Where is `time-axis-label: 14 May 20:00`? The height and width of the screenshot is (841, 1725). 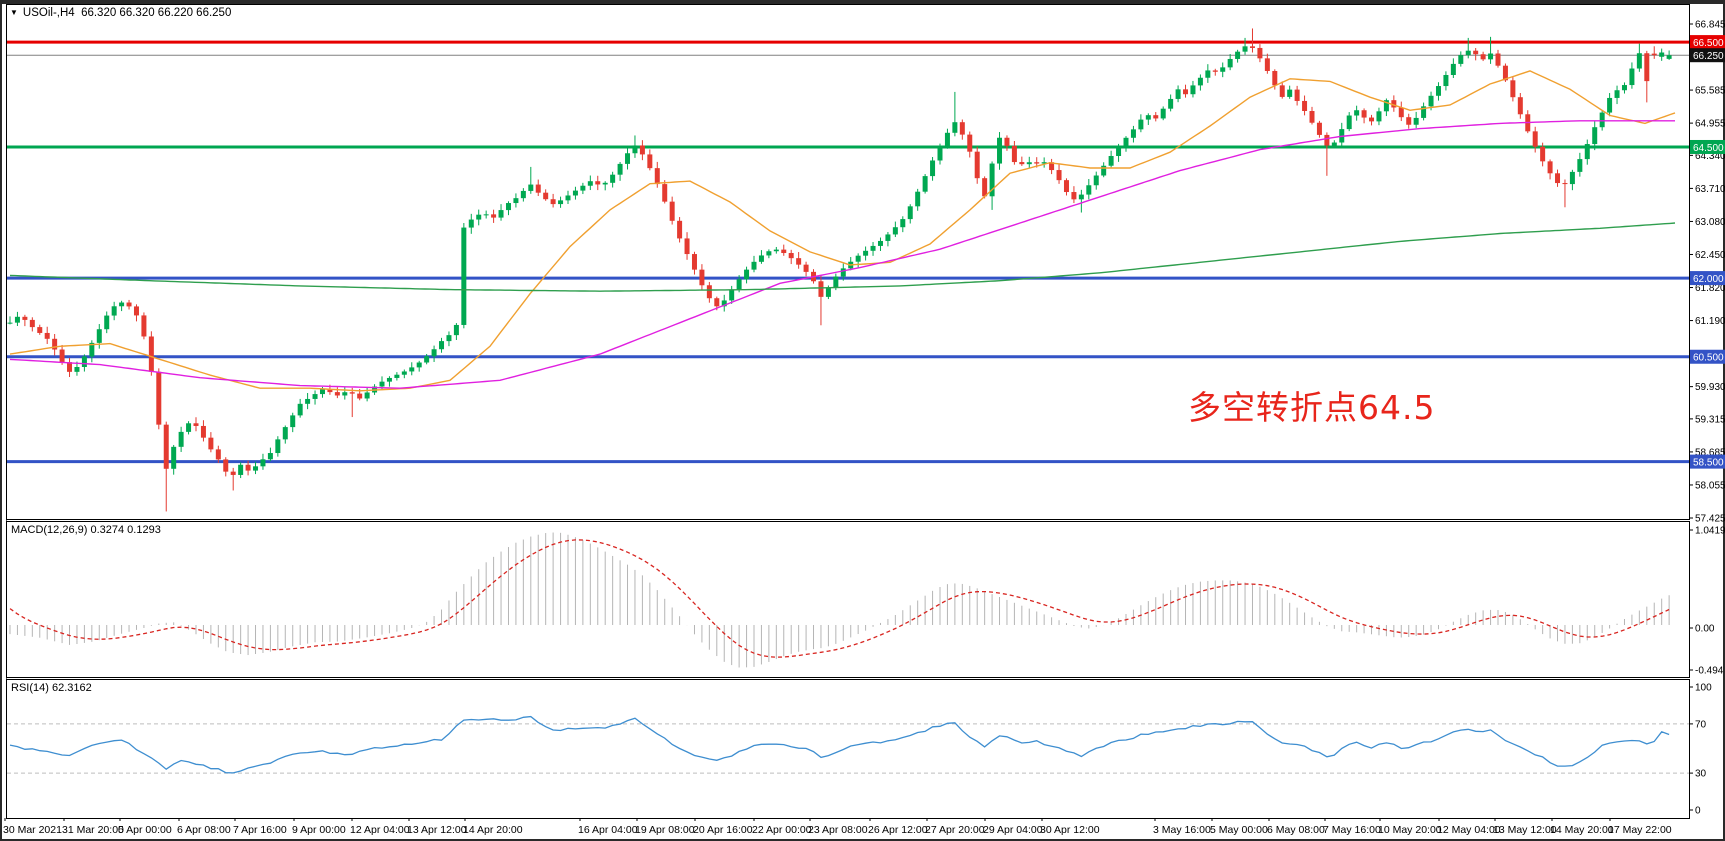 time-axis-label: 14 May 20:00 is located at coordinates (1582, 830).